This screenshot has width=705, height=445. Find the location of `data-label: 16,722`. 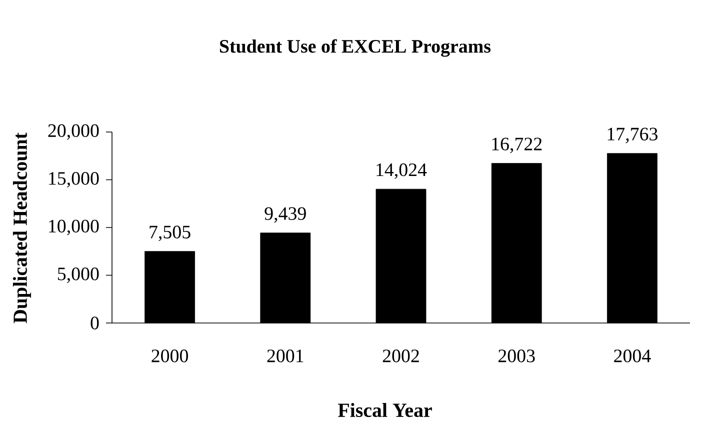

data-label: 16,722 is located at coordinates (517, 146).